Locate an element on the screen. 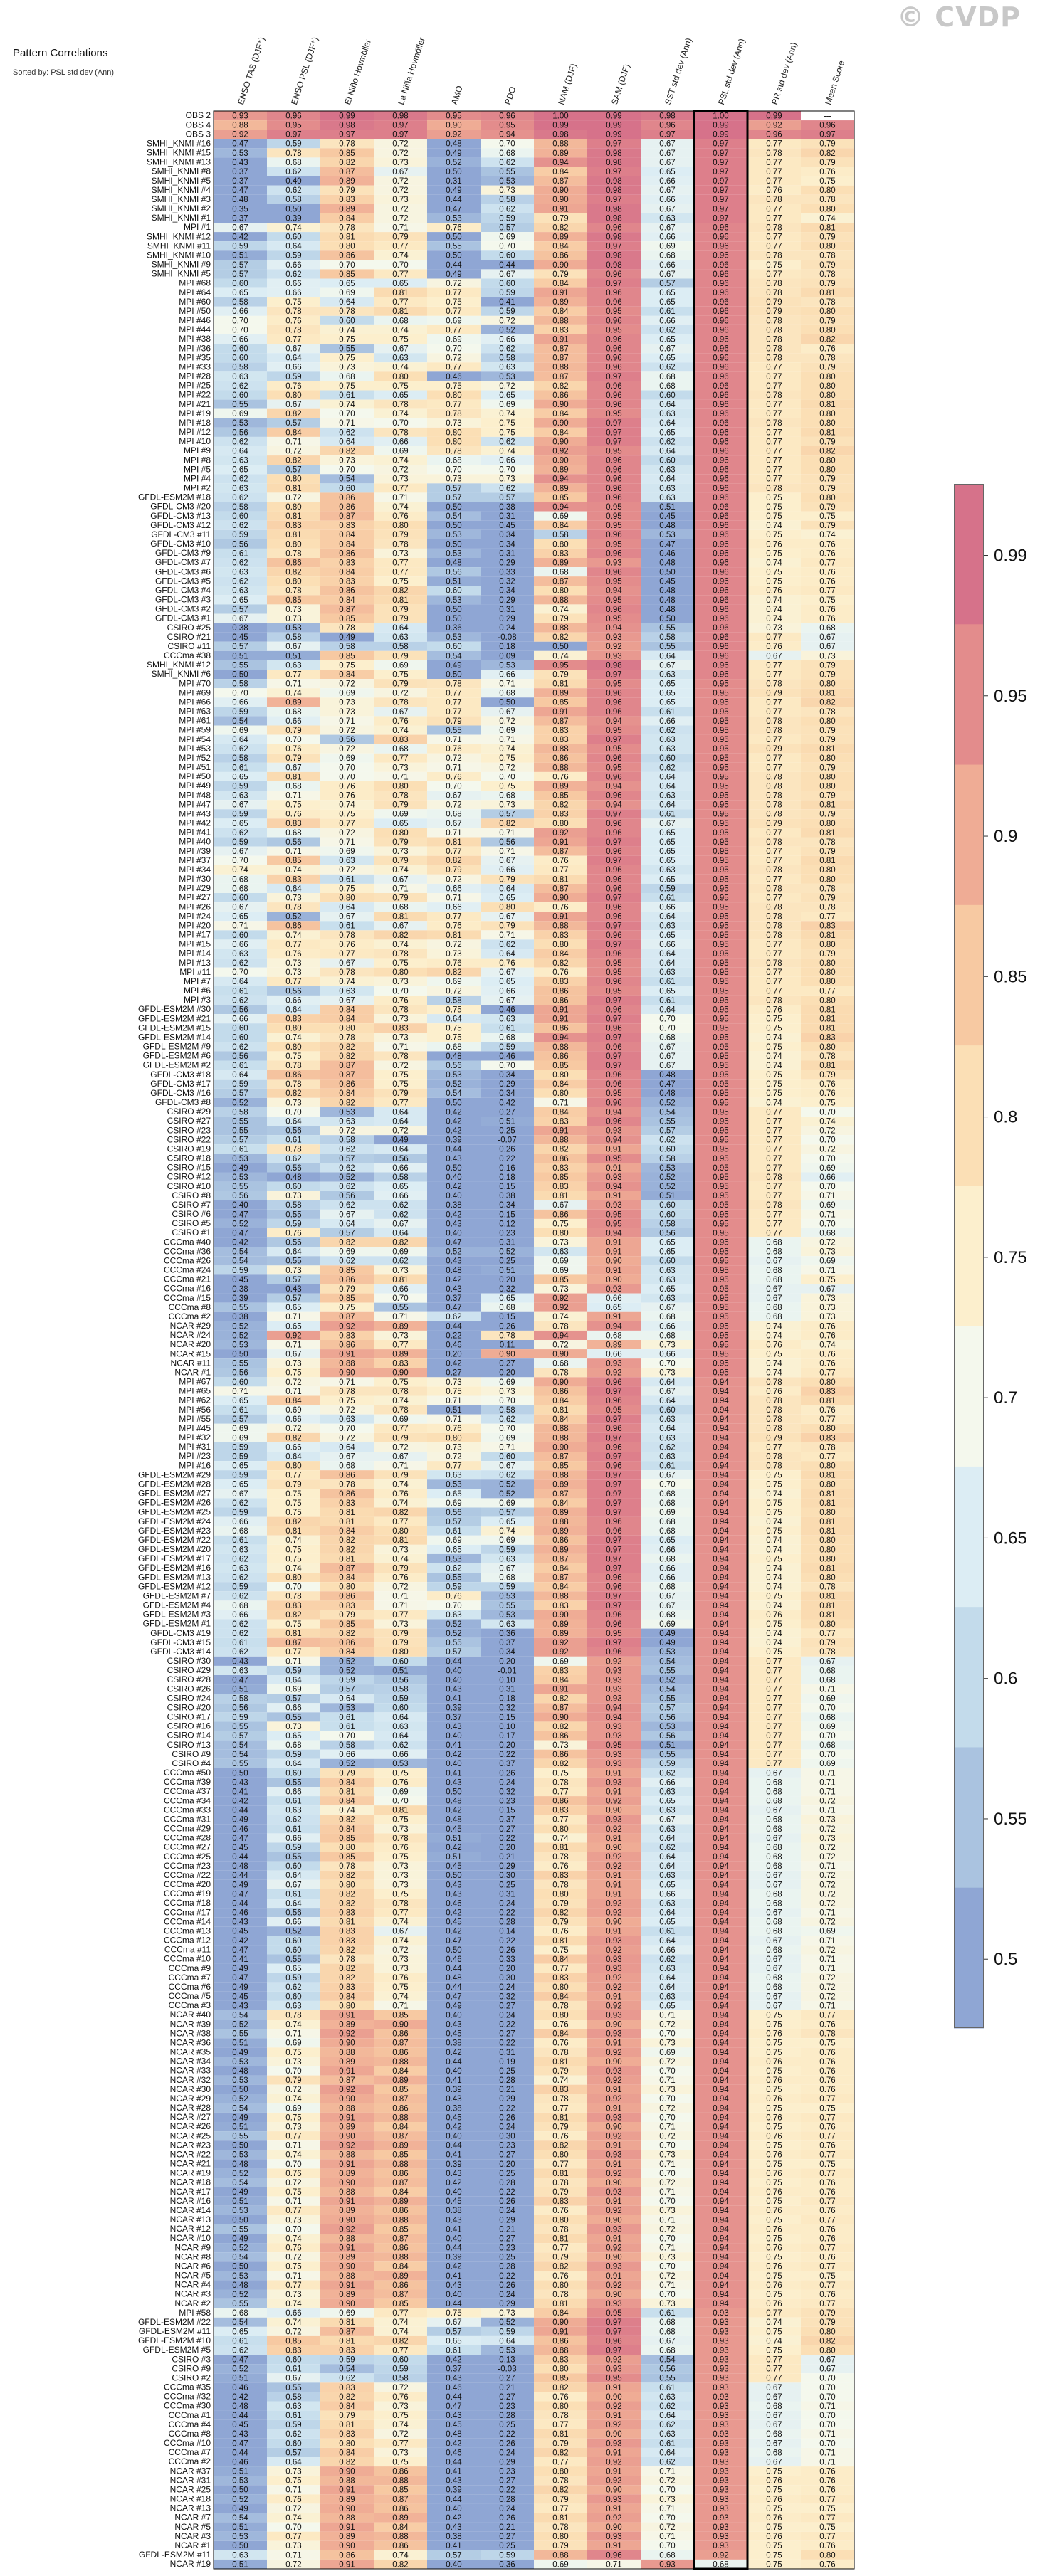 The width and height of the screenshot is (1045, 2576). cell-value: 0.51 is located at coordinates (293, 656).